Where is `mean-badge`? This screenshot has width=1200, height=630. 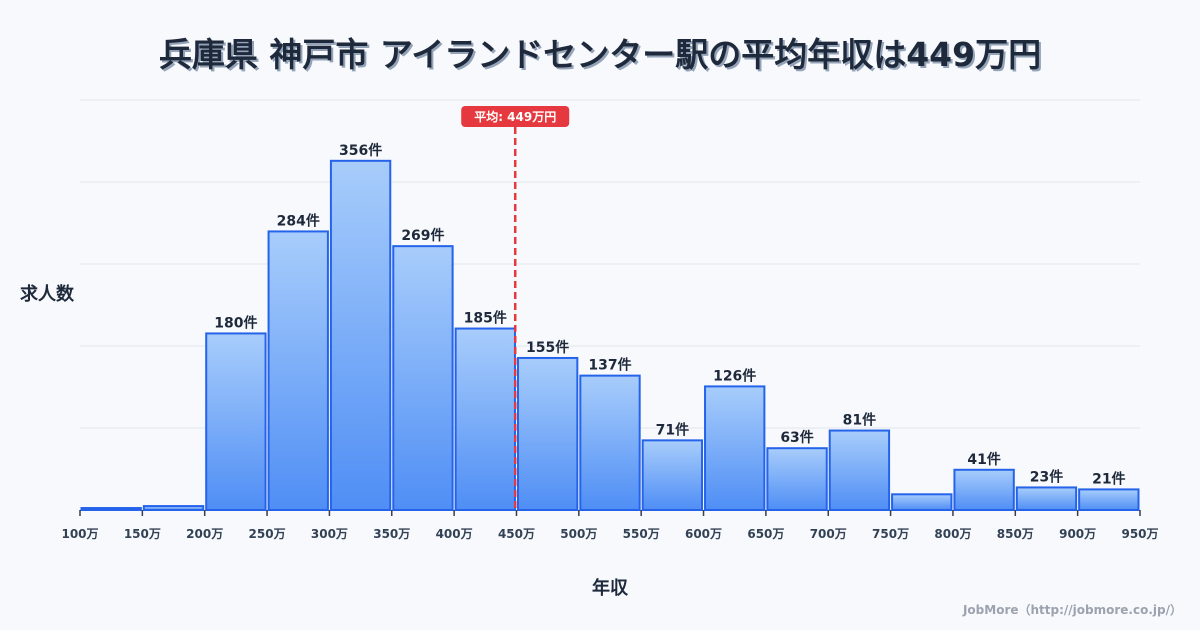
mean-badge is located at coordinates (515, 116).